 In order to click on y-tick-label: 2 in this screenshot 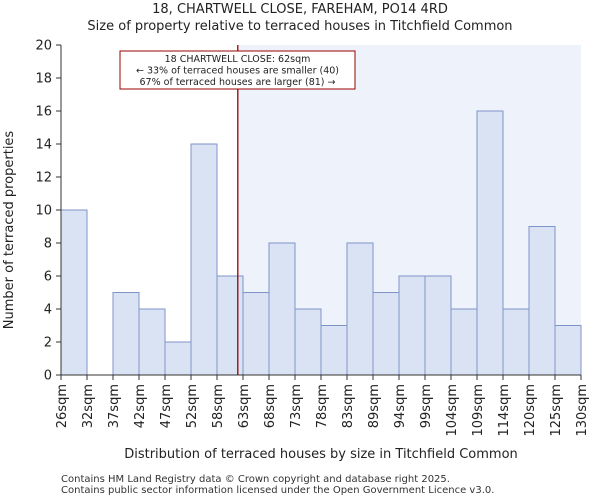, I will do `click(48, 343)`.